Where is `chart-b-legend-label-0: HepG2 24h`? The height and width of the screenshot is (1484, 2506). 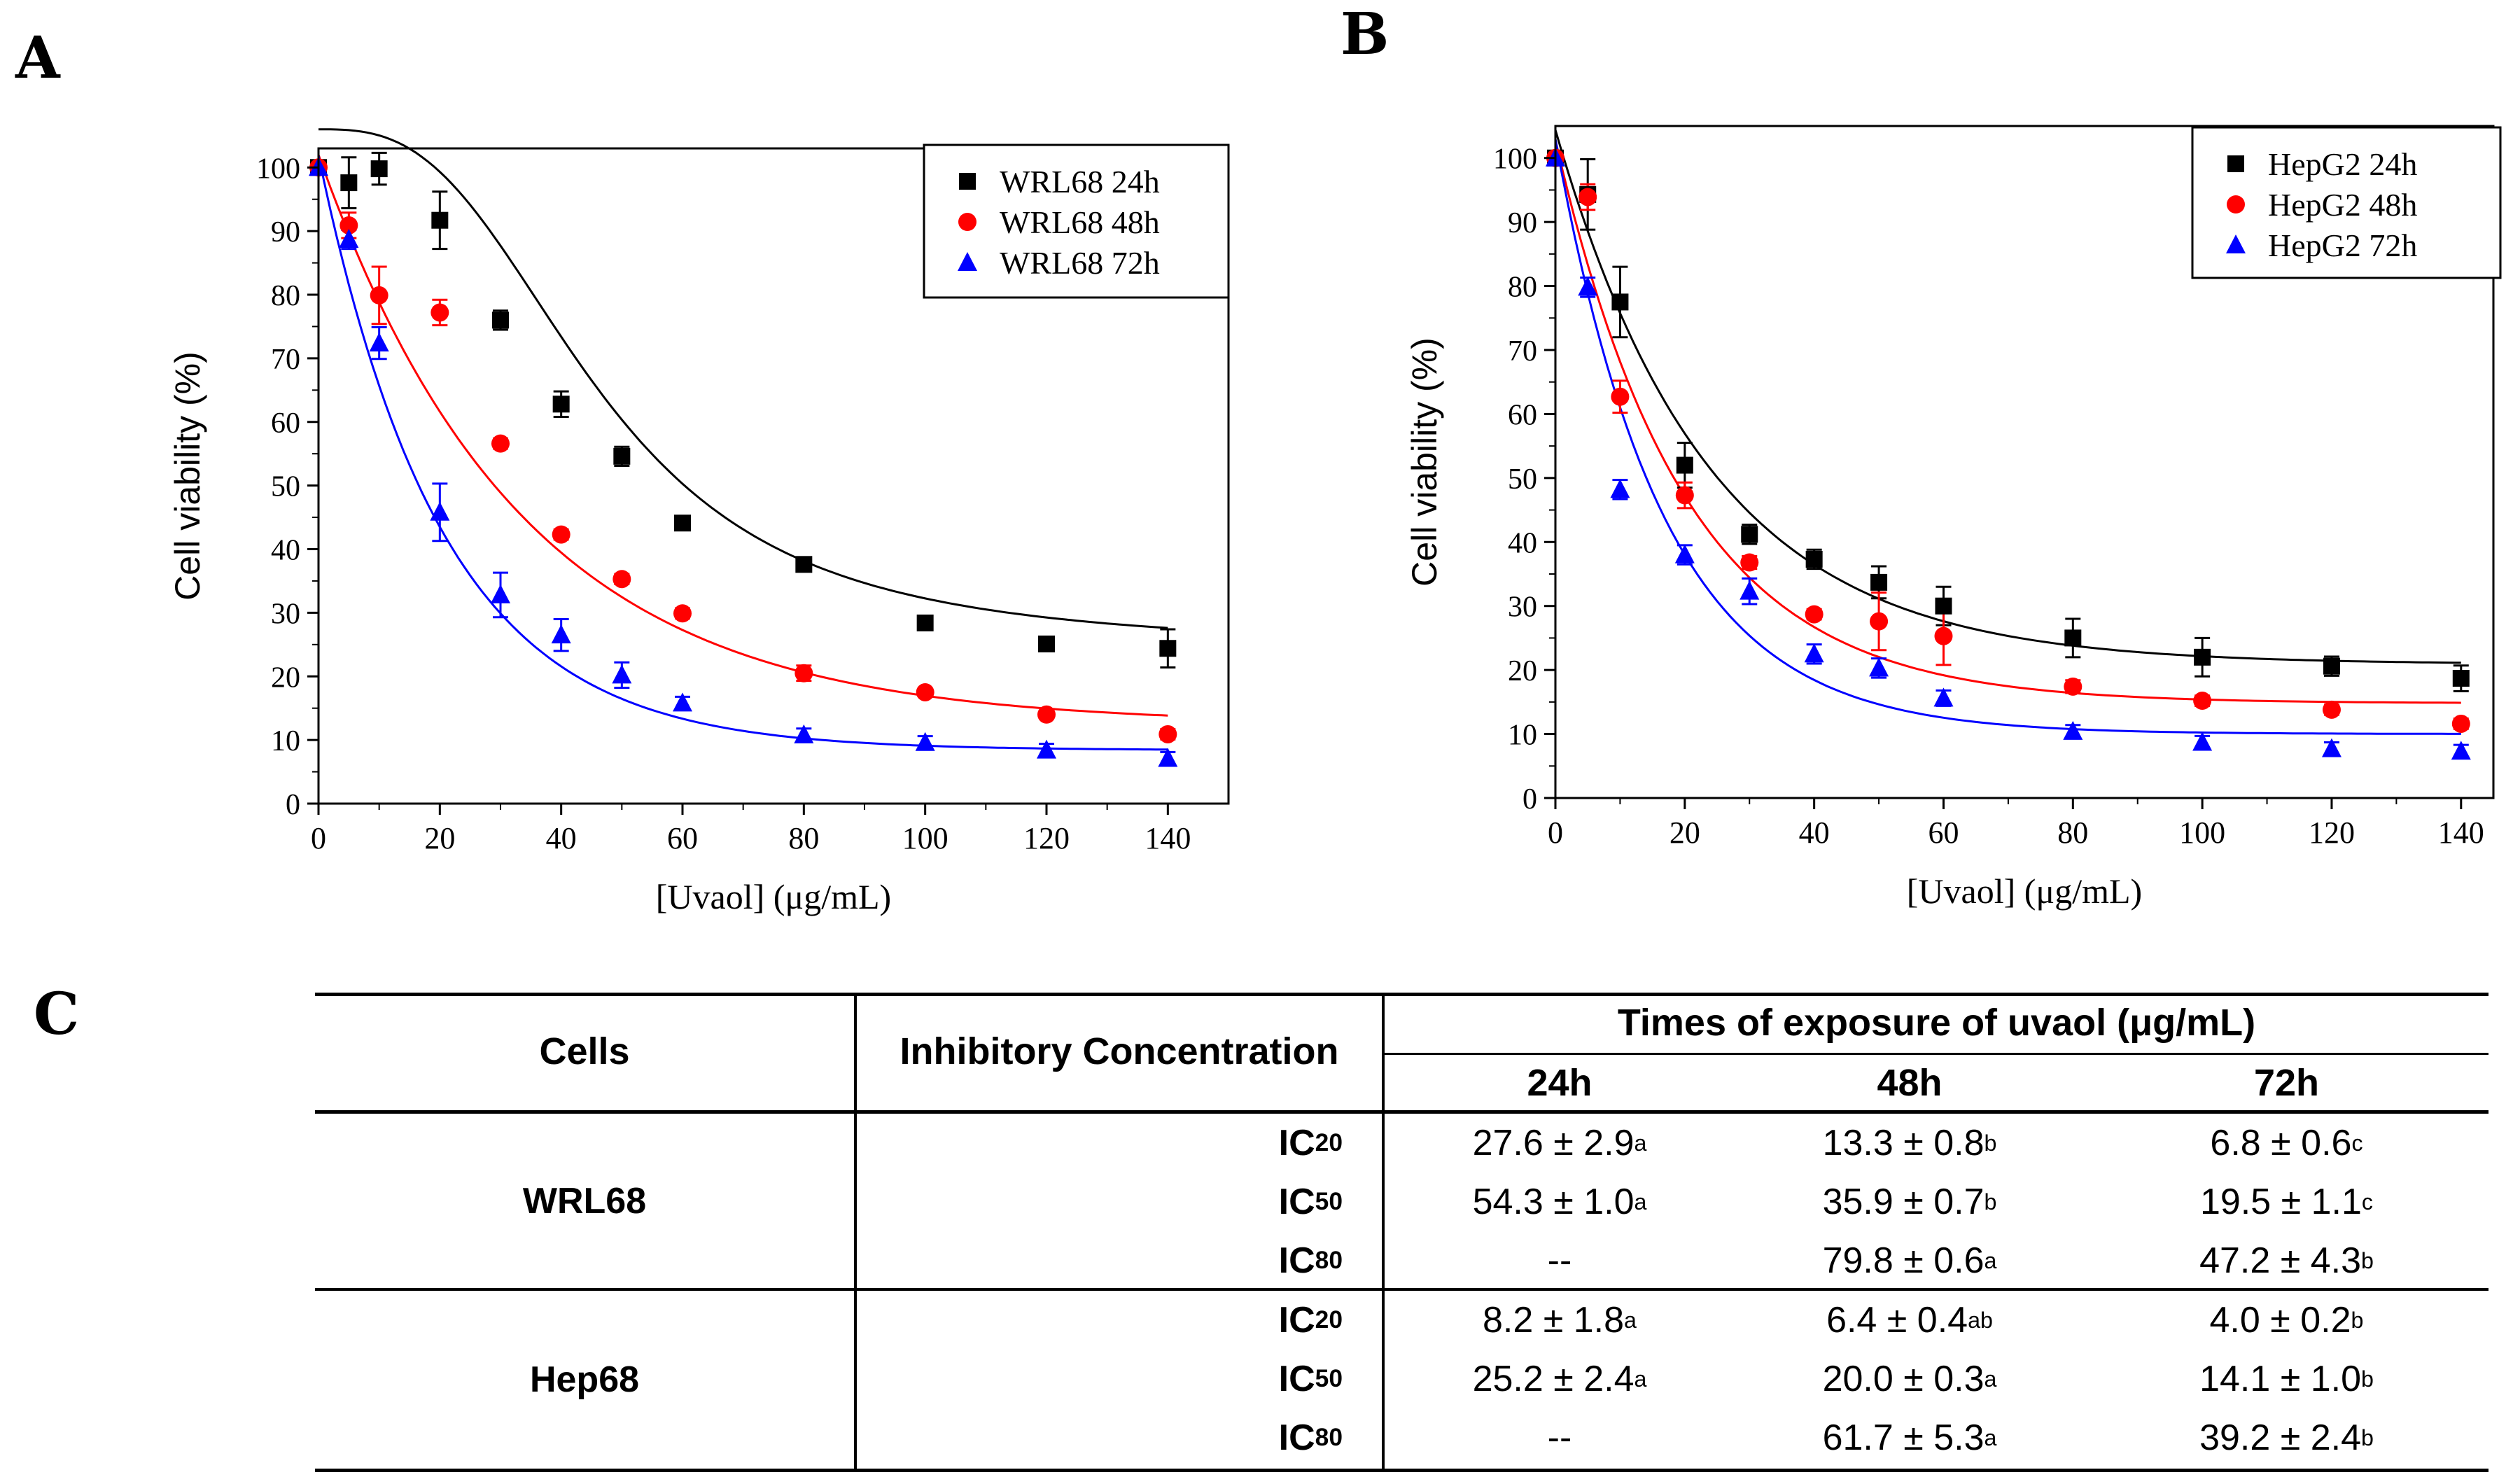 chart-b-legend-label-0: HepG2 24h is located at coordinates (2342, 164).